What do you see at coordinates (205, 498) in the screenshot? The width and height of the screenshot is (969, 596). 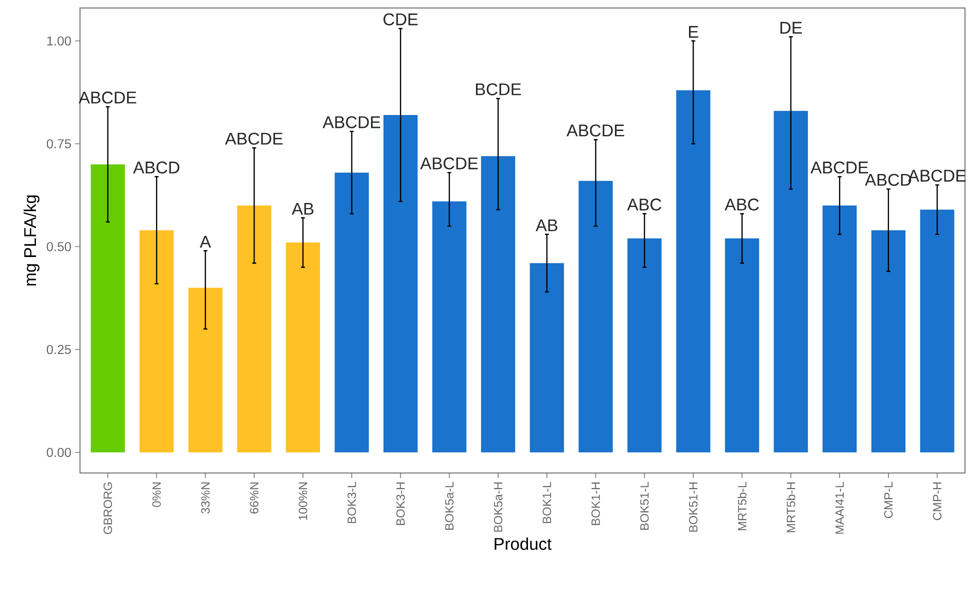 I see `x-tick-label: 33%N` at bounding box center [205, 498].